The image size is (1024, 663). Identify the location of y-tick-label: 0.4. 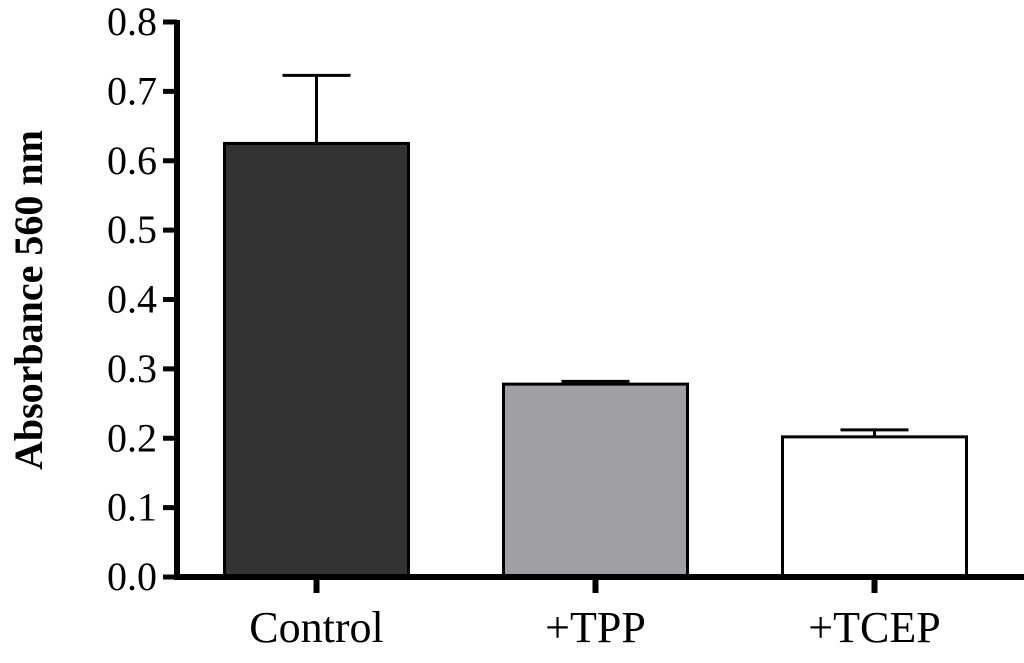
(132, 299).